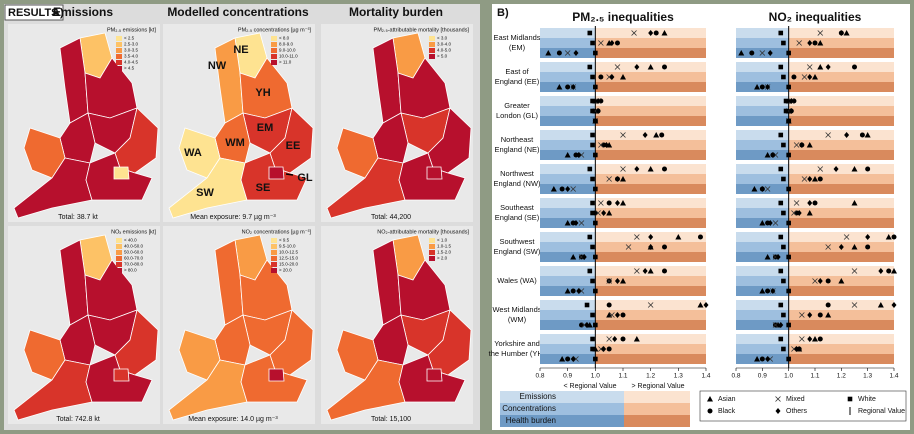  I want to click on legend-title: NOₓ emissions [kt], so click(133, 232).